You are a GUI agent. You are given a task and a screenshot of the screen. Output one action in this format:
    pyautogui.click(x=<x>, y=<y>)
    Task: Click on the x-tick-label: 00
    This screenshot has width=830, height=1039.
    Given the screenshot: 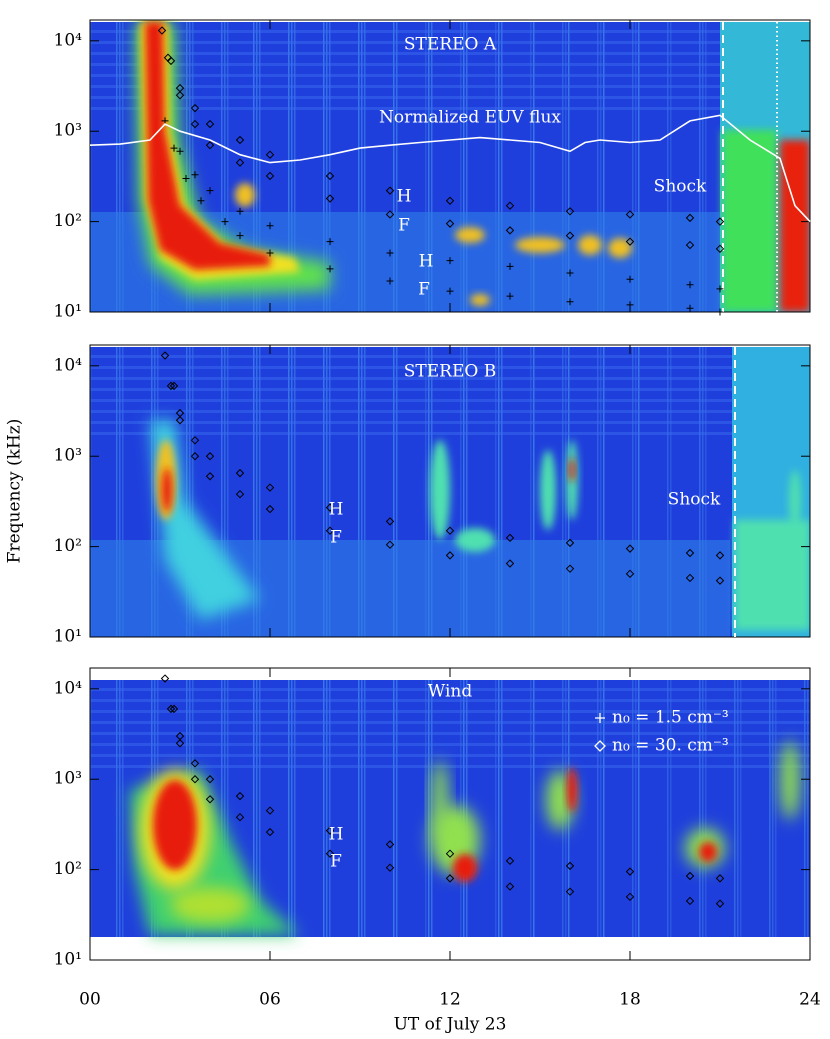 What is the action you would take?
    pyautogui.click(x=90, y=1000)
    